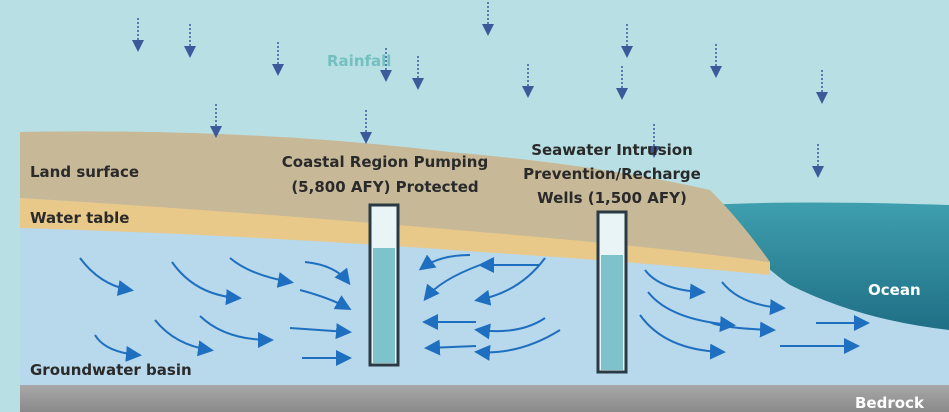 This screenshot has width=949, height=412. Describe the element at coordinates (385, 162) in the screenshot. I see `well-label: Coastal Region Pumping` at that location.